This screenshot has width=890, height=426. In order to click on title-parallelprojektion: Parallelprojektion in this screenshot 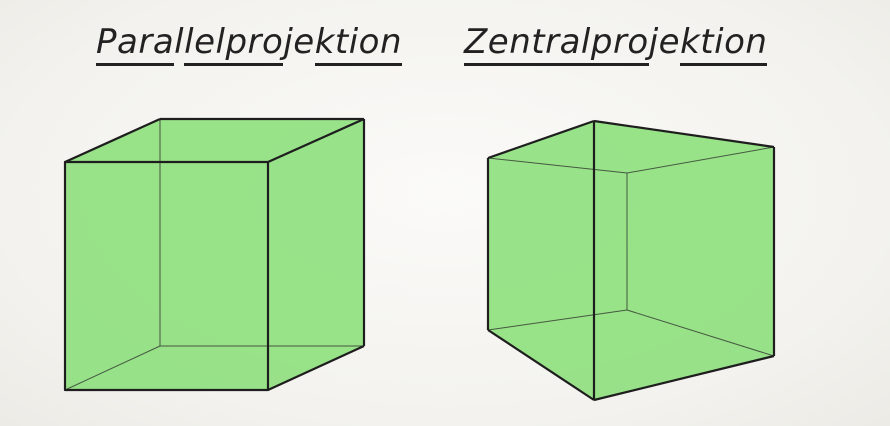, I will do `click(249, 44)`.